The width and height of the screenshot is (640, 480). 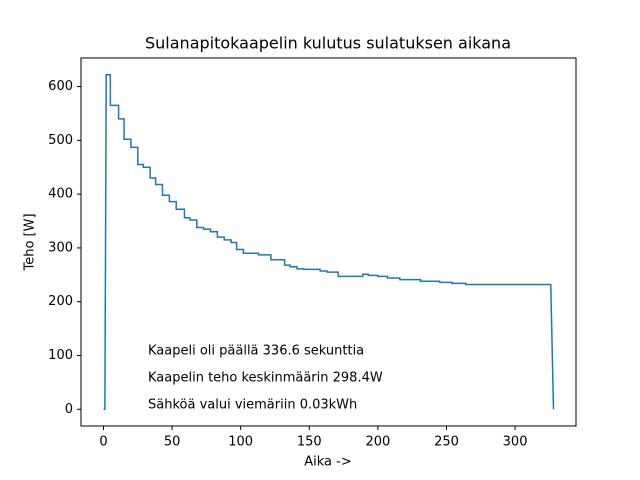 I want to click on x-tick-label: 0, so click(x=103, y=442).